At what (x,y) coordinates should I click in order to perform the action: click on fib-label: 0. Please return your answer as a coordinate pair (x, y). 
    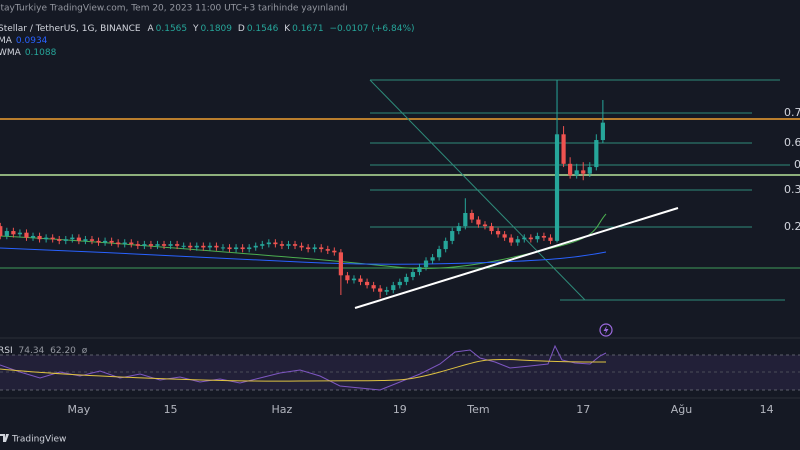
    Looking at the image, I should click on (797, 164).